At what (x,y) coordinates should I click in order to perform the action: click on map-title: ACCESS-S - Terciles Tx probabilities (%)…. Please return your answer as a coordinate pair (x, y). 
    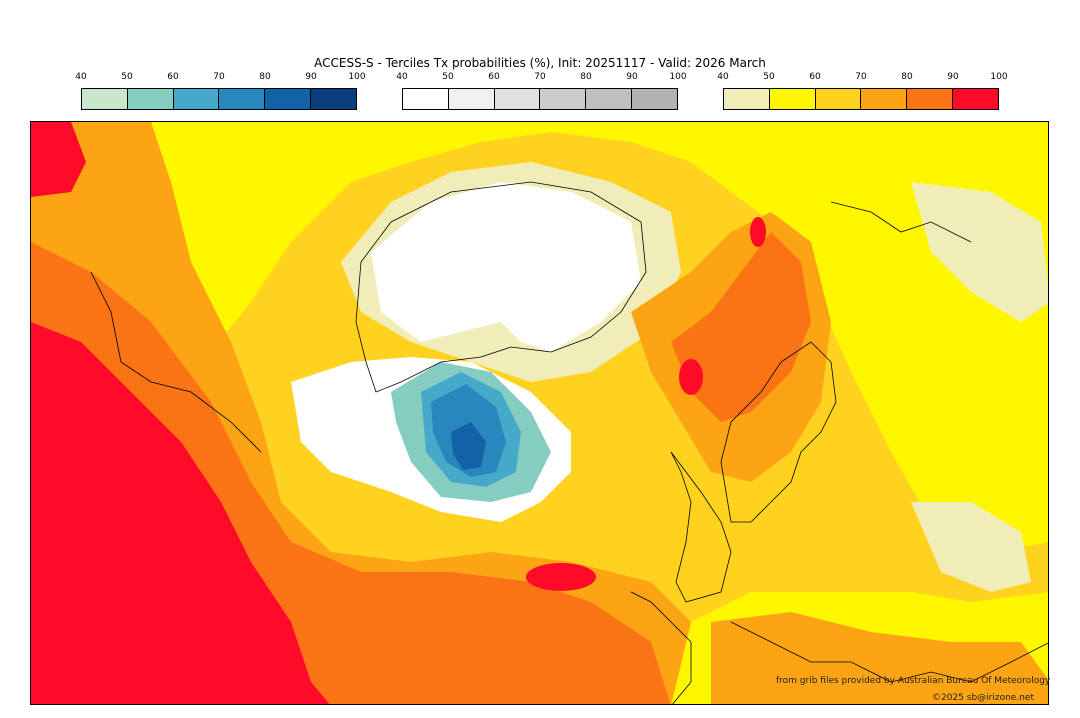
    Looking at the image, I should click on (540, 63).